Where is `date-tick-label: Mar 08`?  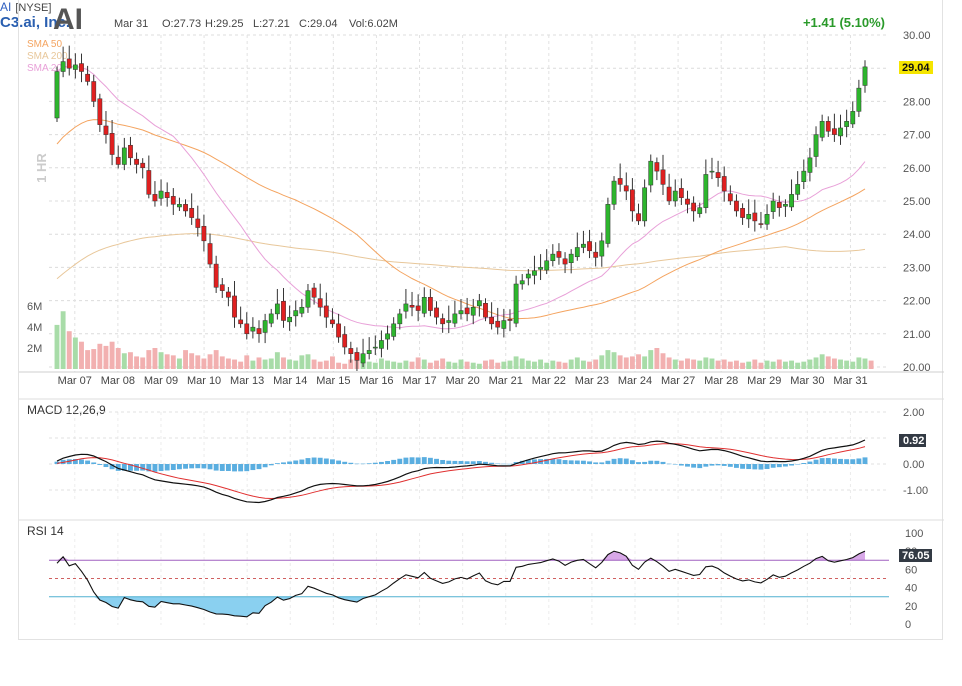
date-tick-label: Mar 08 is located at coordinates (118, 381).